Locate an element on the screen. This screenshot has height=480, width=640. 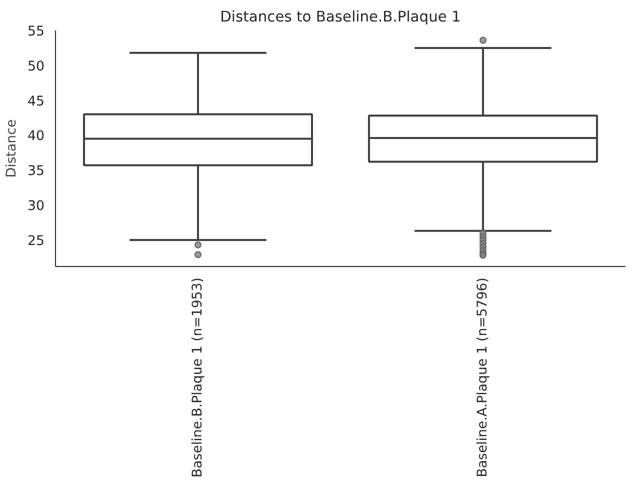
y-tick-label: 45 is located at coordinates (36, 102).